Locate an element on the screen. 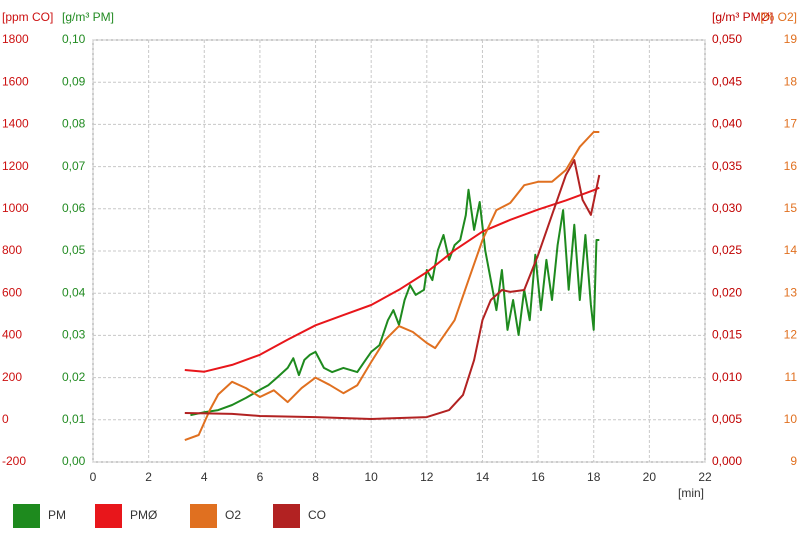  y-tick-label: 0,02 is located at coordinates (74, 377).